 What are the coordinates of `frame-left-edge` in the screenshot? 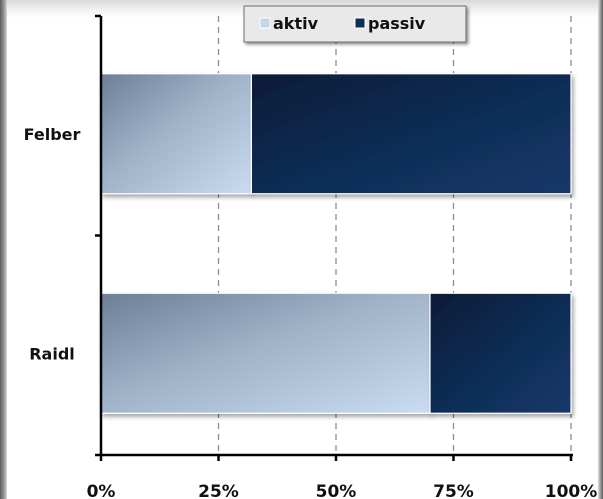 It's located at (3, 249).